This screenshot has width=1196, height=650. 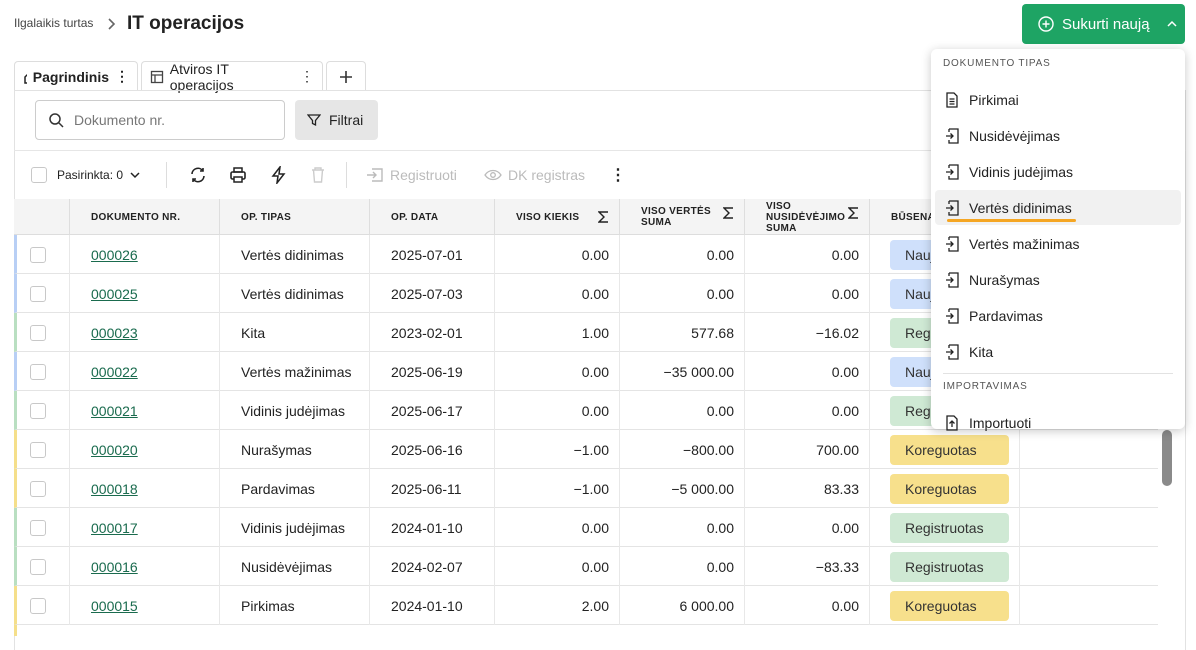 I want to click on menu-item: Importuoti, so click(x=1058, y=422).